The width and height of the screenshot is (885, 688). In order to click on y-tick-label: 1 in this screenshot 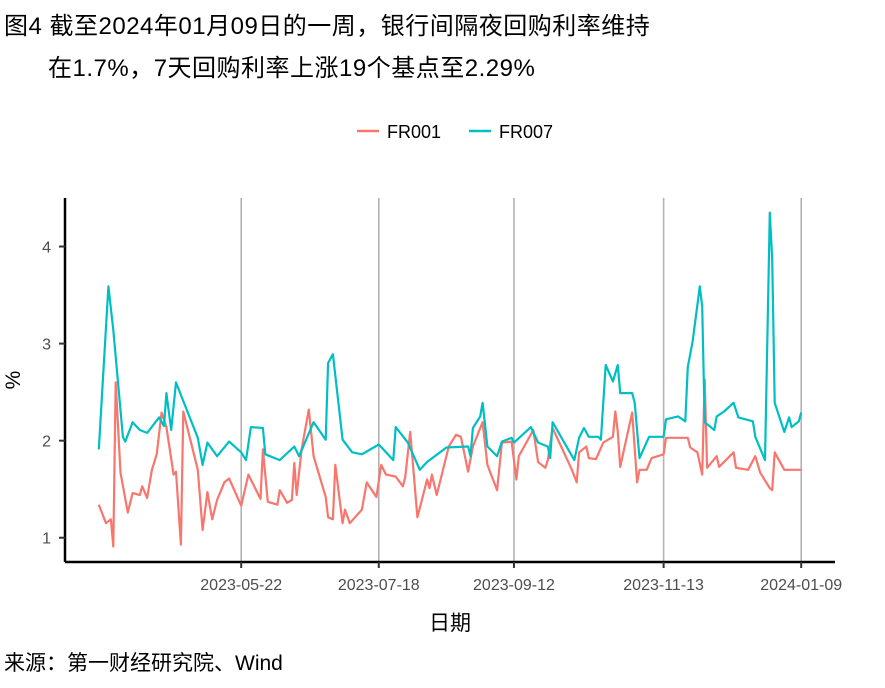, I will do `click(46, 539)`.